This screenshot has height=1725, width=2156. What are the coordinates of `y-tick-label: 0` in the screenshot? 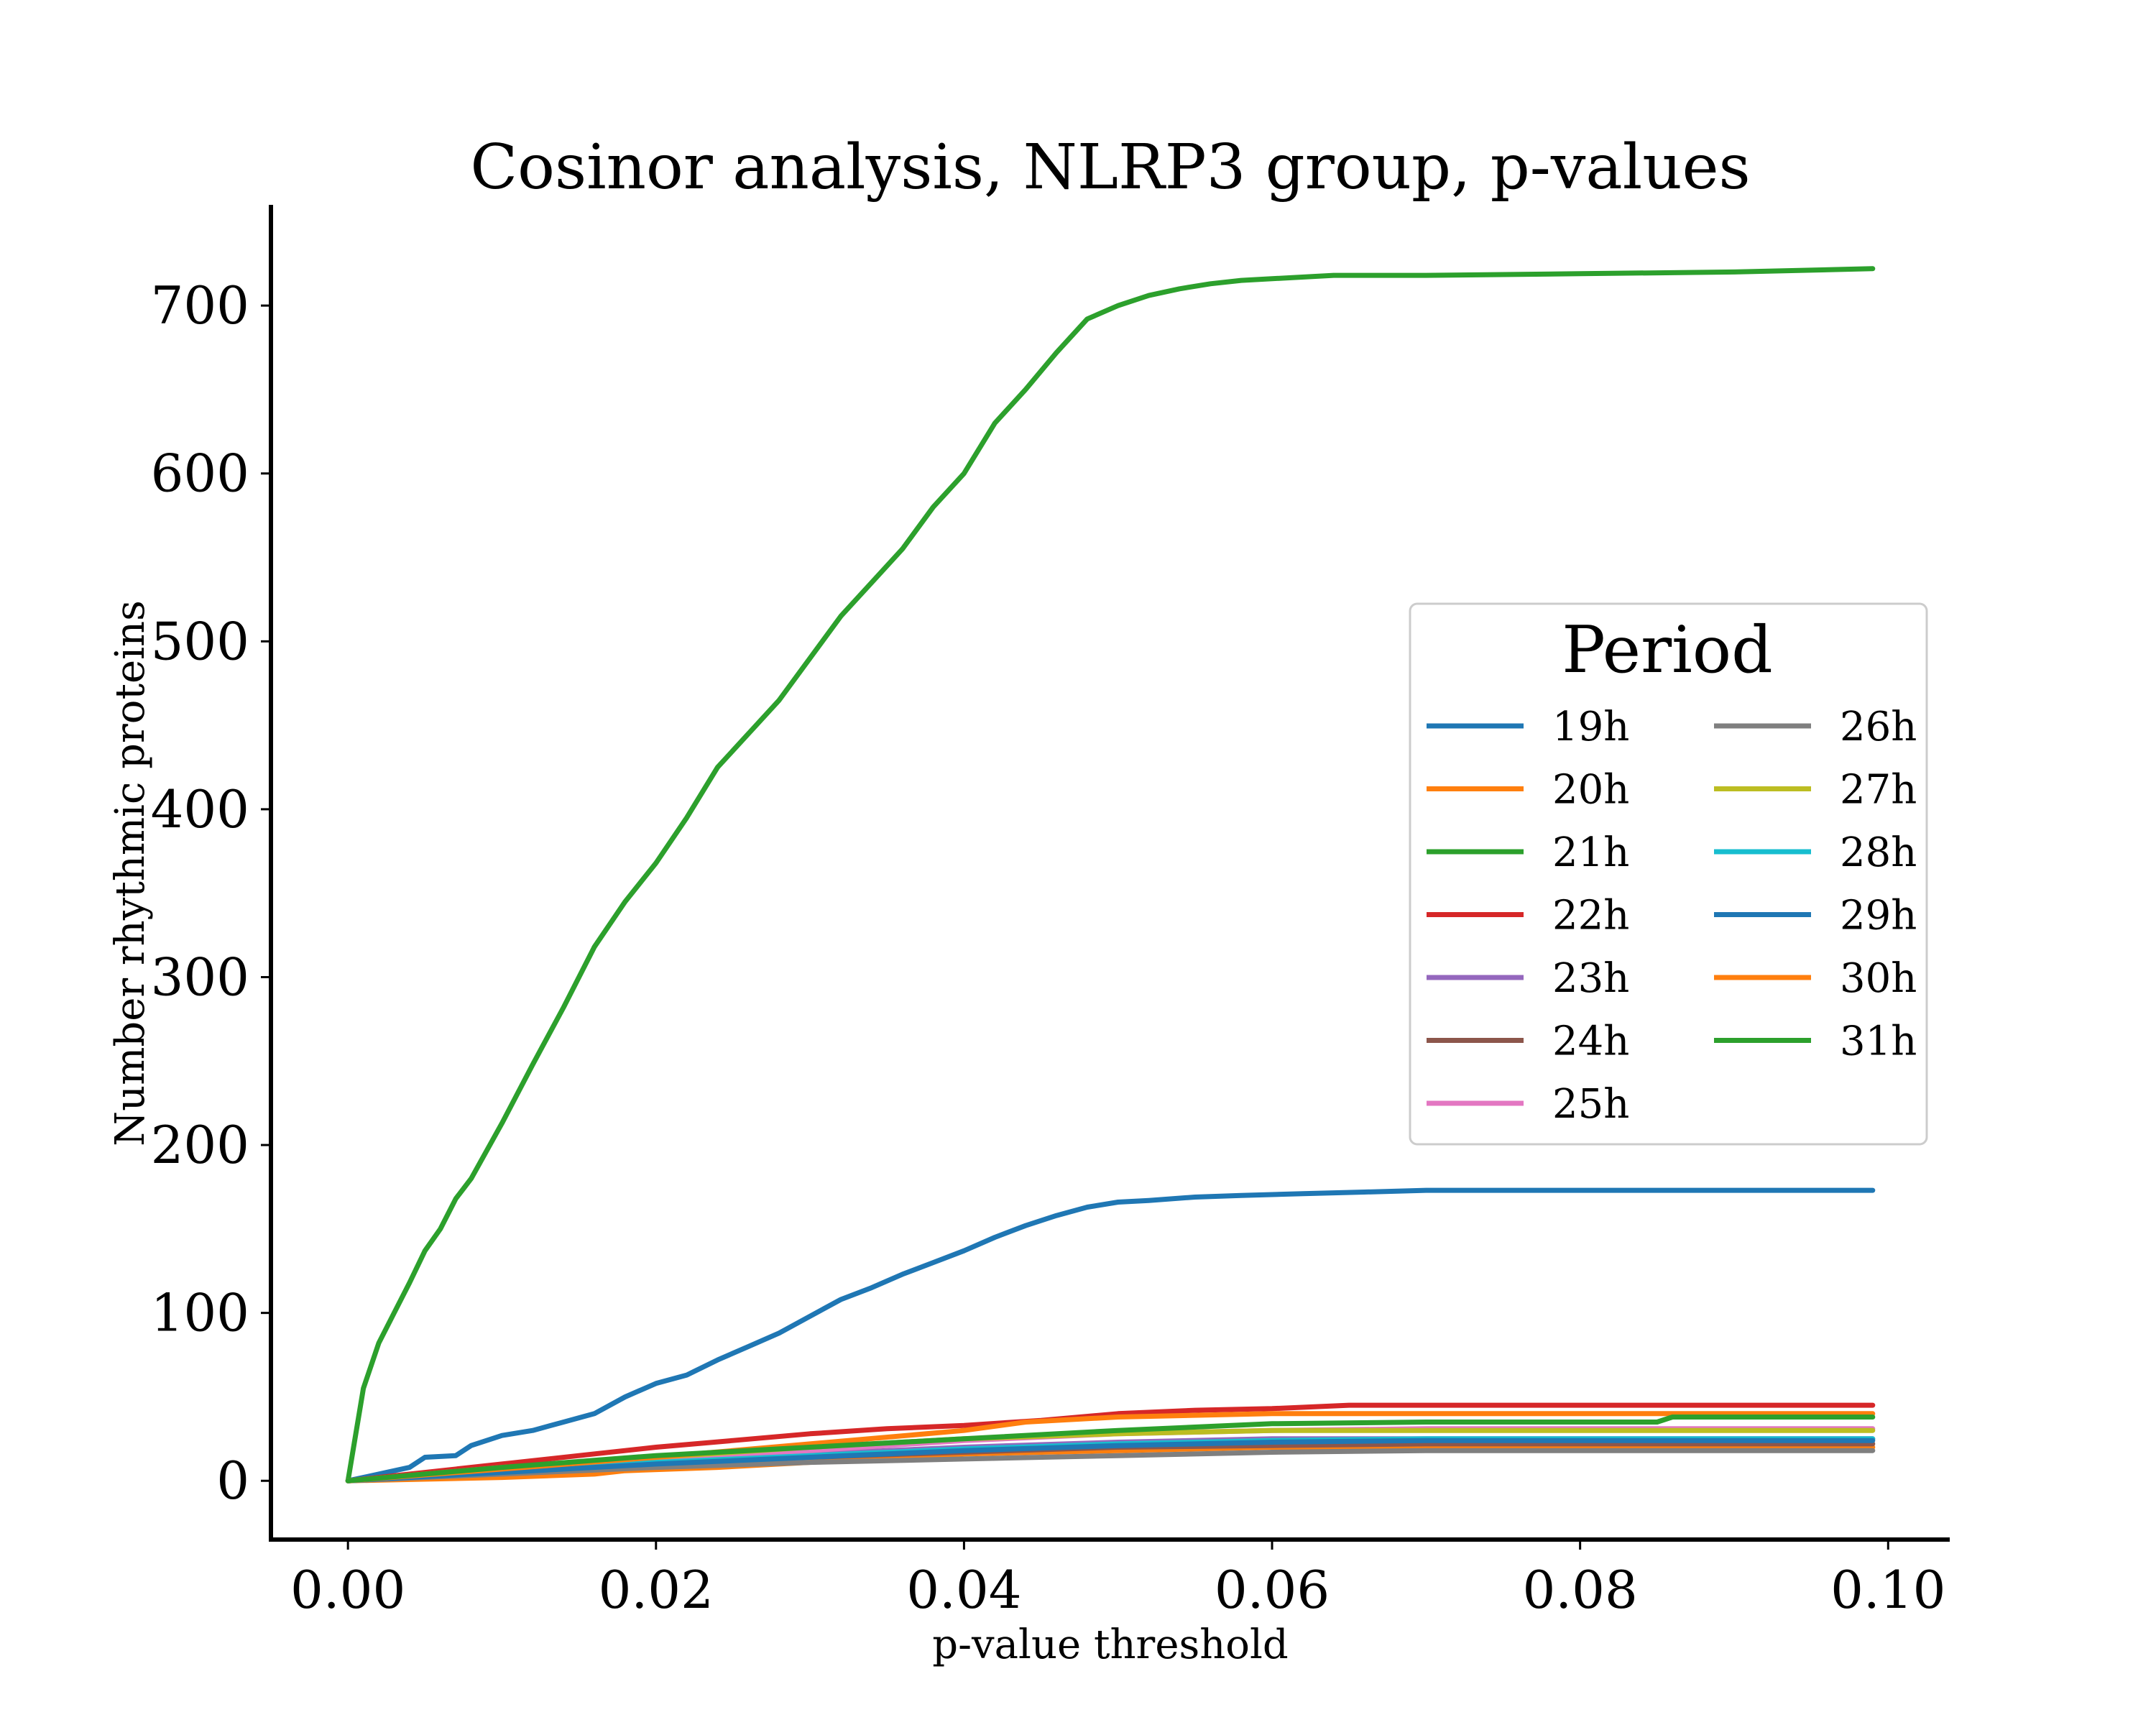 It's located at (233, 1480).